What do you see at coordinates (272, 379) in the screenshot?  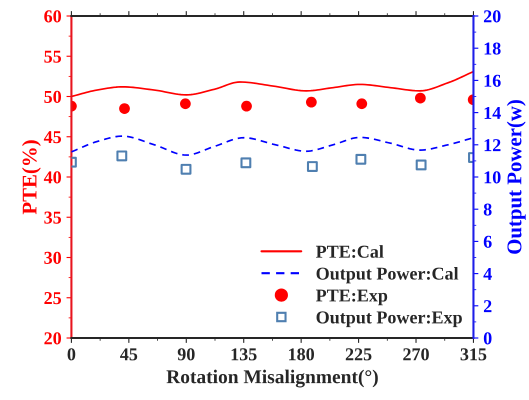 I see `x-axis-title: Rotation Misalignment(°)` at bounding box center [272, 379].